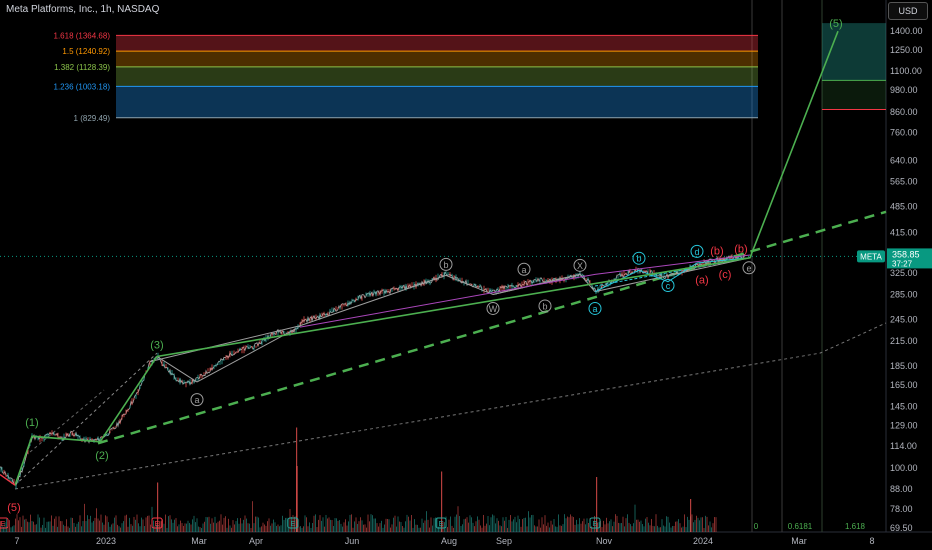  I want to click on time-axis-tick-label: 2024, so click(703, 541).